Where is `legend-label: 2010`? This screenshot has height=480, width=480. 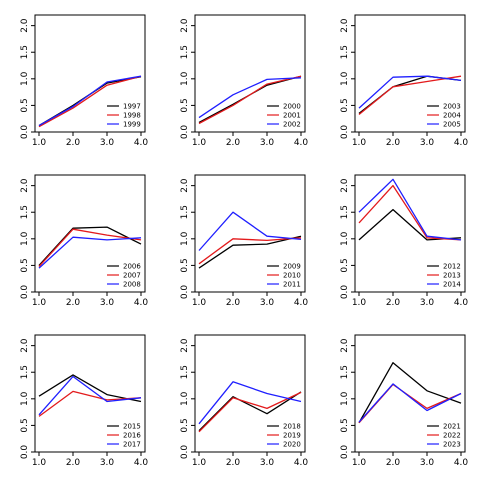 legend-label: 2010 is located at coordinates (292, 276).